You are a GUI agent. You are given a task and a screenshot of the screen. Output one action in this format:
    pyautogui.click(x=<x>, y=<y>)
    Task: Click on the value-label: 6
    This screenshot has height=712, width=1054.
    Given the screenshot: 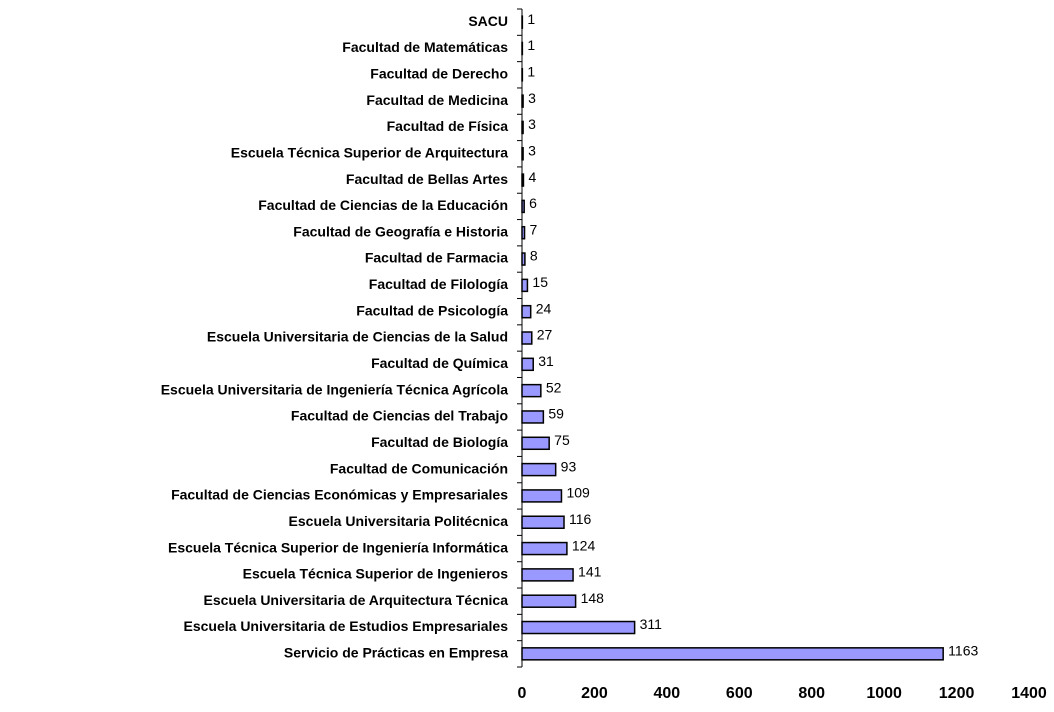 What is the action you would take?
    pyautogui.click(x=533, y=203)
    